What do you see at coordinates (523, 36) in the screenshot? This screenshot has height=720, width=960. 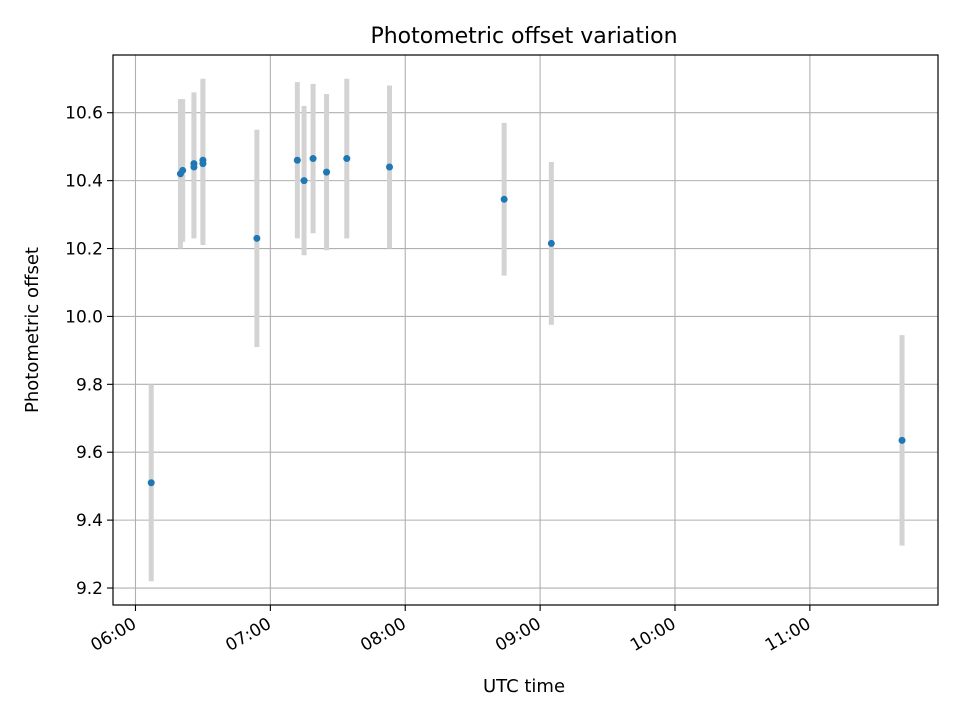 I see `chart-title: Photometric offset variation` at bounding box center [523, 36].